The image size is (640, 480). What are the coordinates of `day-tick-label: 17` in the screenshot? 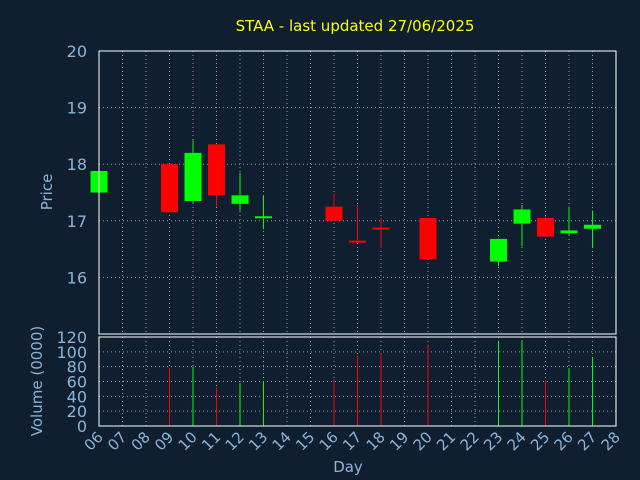 It's located at (352, 441).